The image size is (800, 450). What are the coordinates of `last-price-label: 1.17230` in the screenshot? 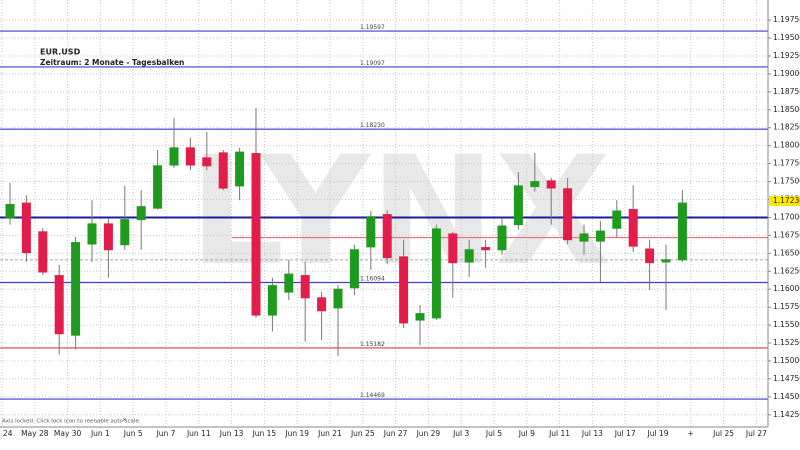 It's located at (786, 200).